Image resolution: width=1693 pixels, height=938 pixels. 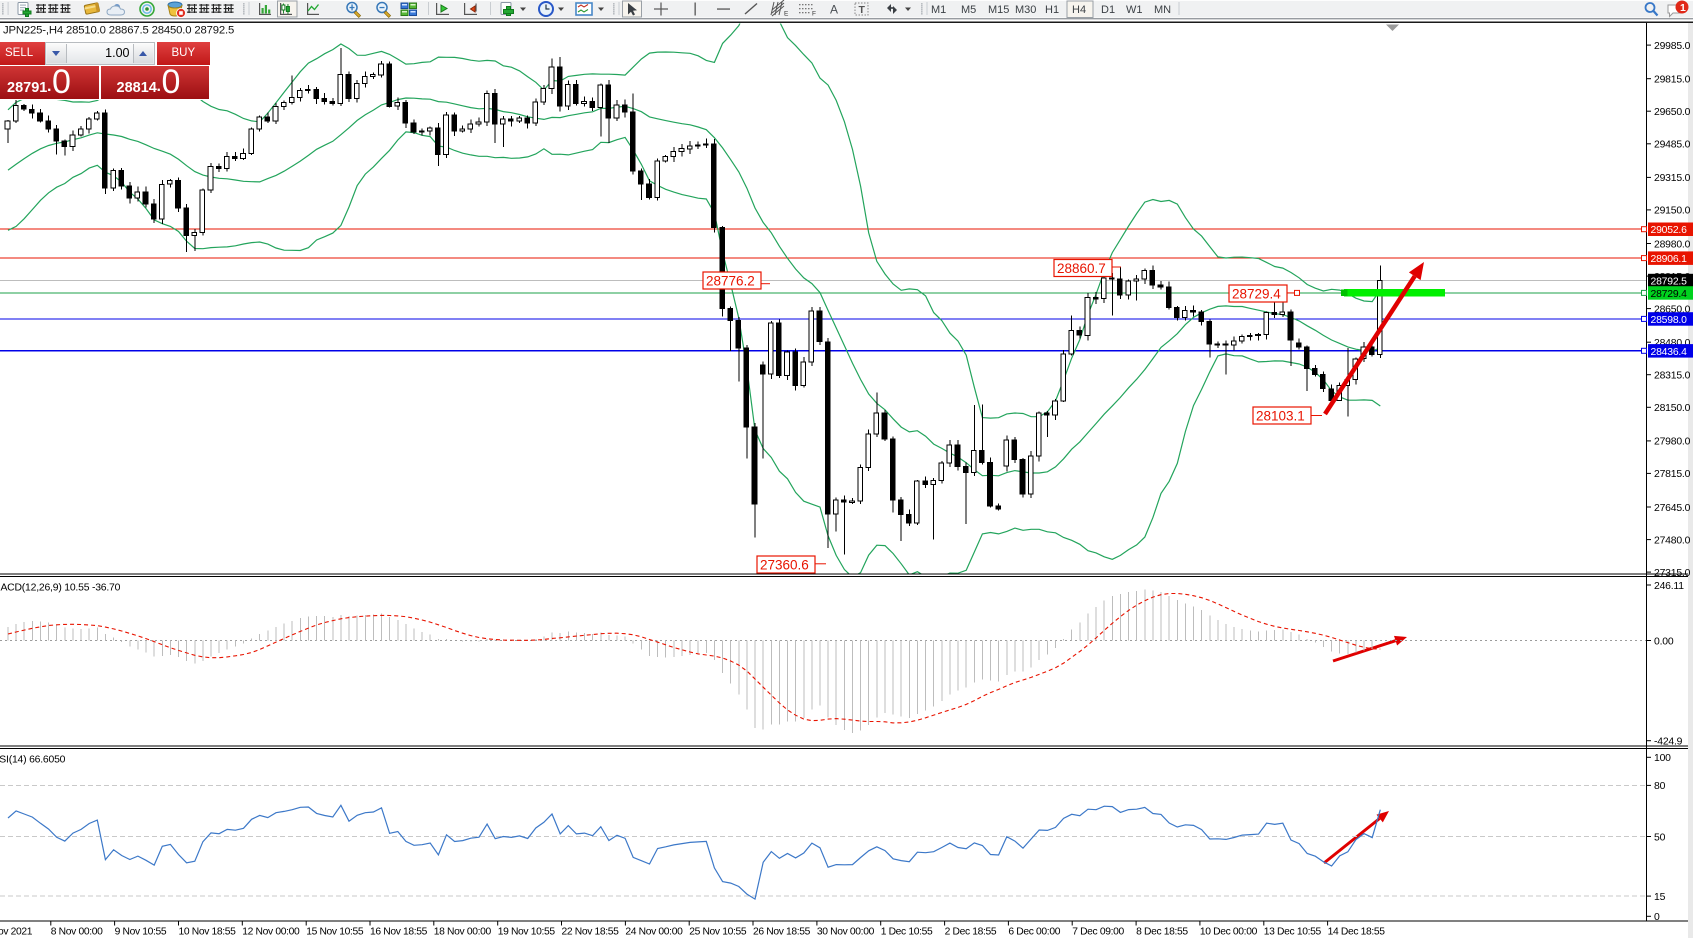 I want to click on svg-text: 10 Nov 18:55, so click(x=208, y=932).